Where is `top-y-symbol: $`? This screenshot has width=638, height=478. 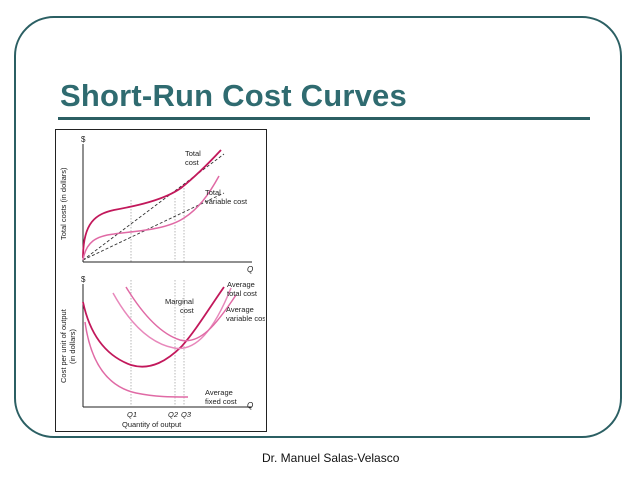 top-y-symbol: $ is located at coordinates (83, 139).